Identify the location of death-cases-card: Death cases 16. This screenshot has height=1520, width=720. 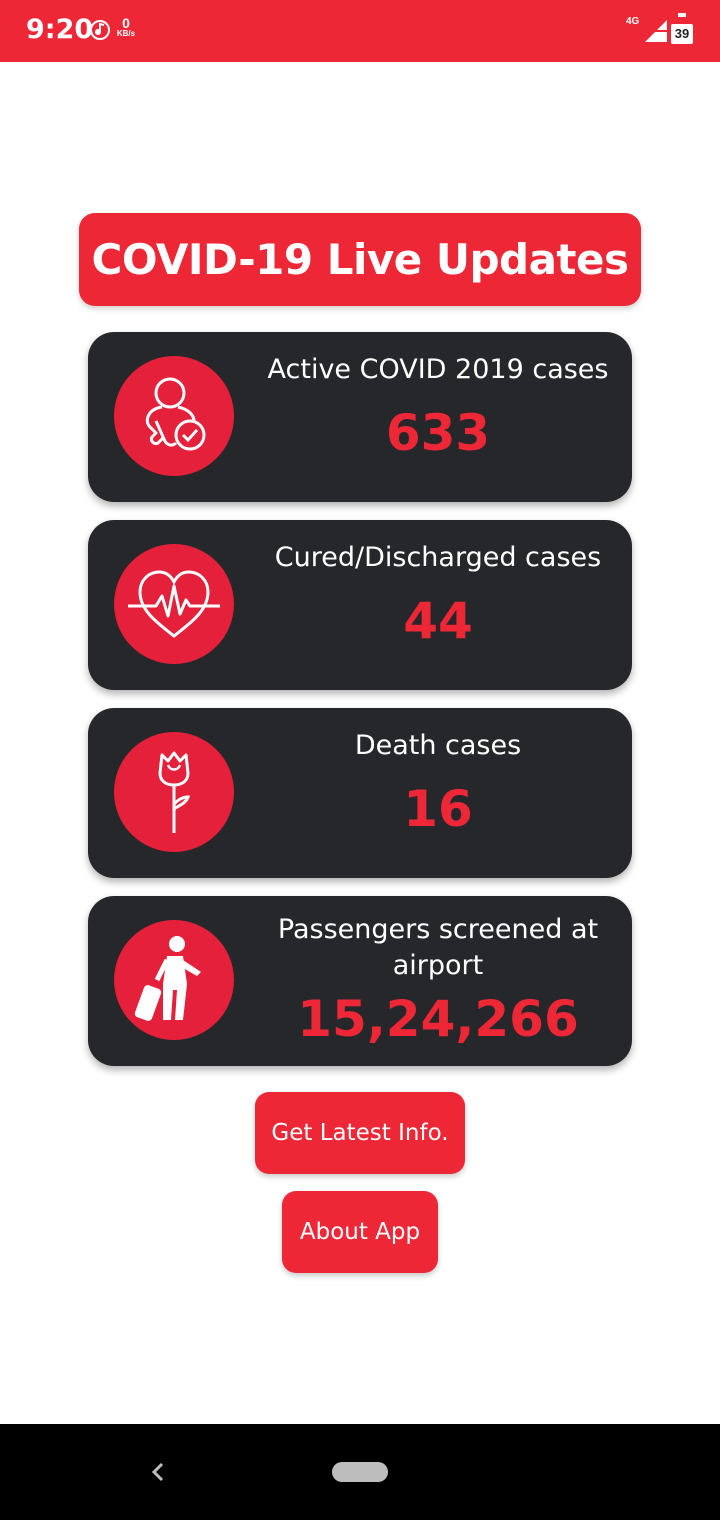
(360, 793).